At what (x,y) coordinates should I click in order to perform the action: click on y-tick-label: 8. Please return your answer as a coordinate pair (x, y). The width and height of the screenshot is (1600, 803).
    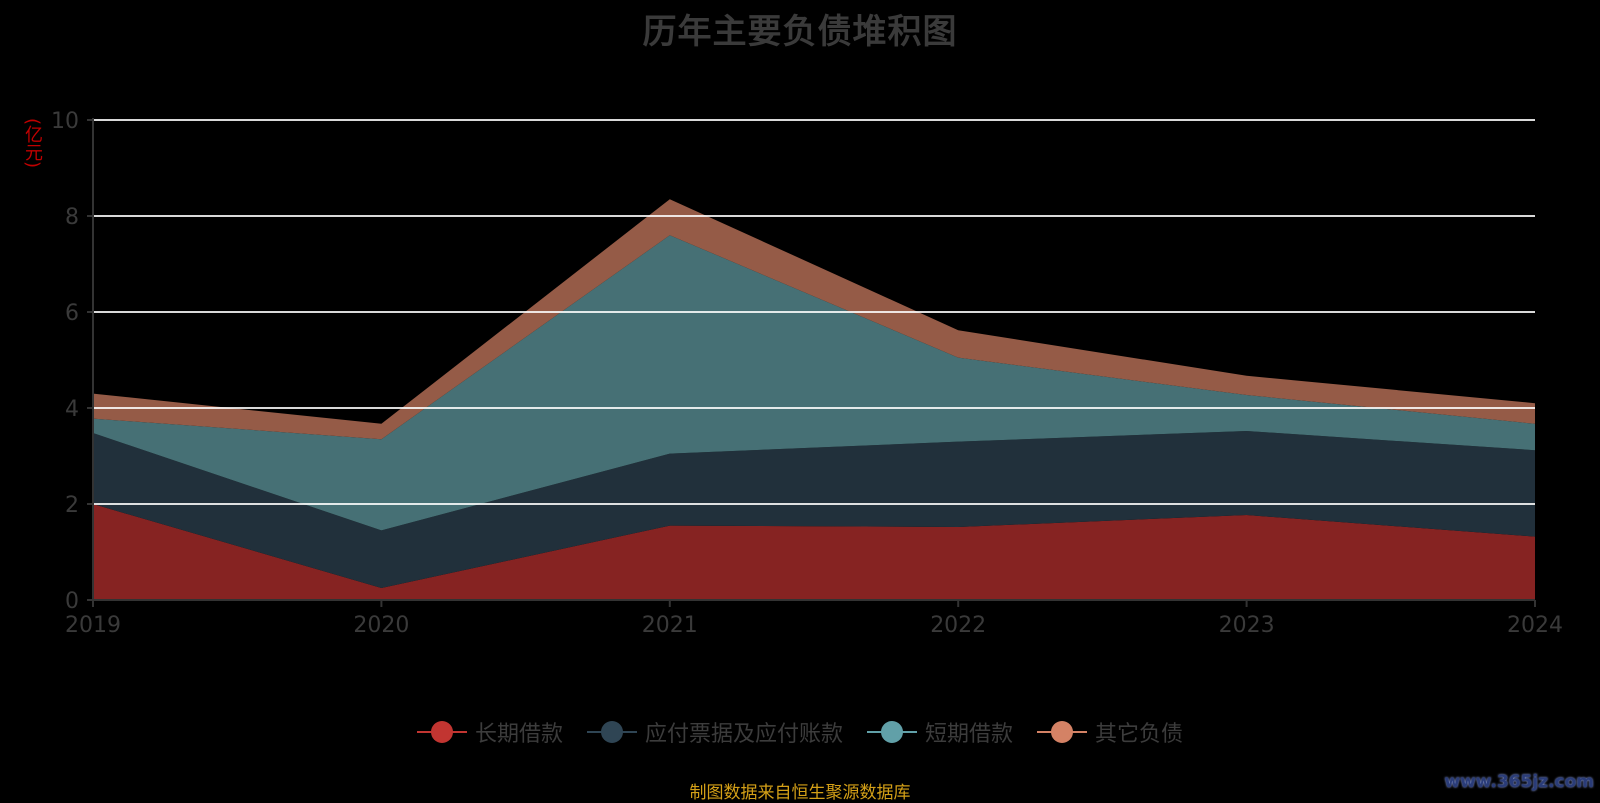
    Looking at the image, I should click on (72, 217).